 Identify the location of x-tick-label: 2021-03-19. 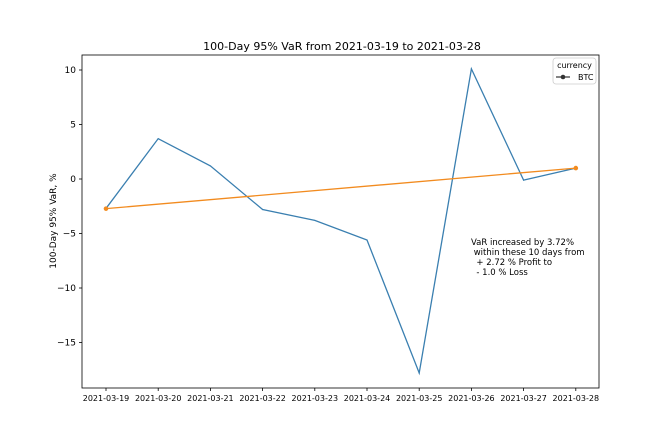
(106, 398).